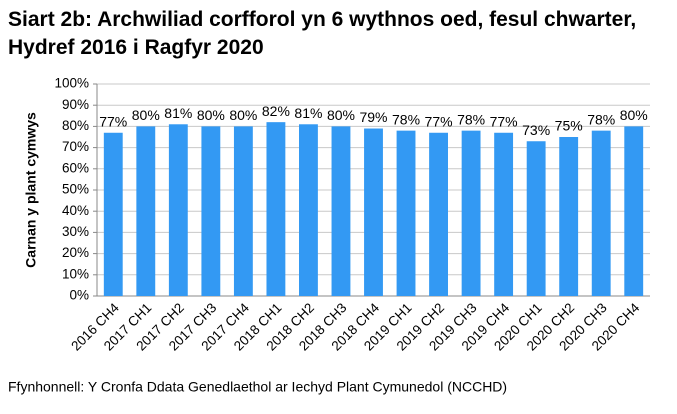  What do you see at coordinates (75, 231) in the screenshot?
I see `y-tick-label: 30%` at bounding box center [75, 231].